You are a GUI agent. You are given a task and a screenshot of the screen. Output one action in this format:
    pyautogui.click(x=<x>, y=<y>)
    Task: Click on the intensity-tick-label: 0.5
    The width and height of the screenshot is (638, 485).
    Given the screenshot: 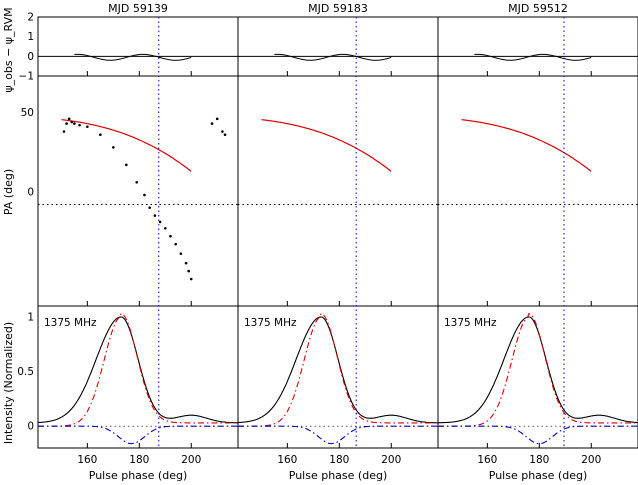 What is the action you would take?
    pyautogui.click(x=25, y=372)
    